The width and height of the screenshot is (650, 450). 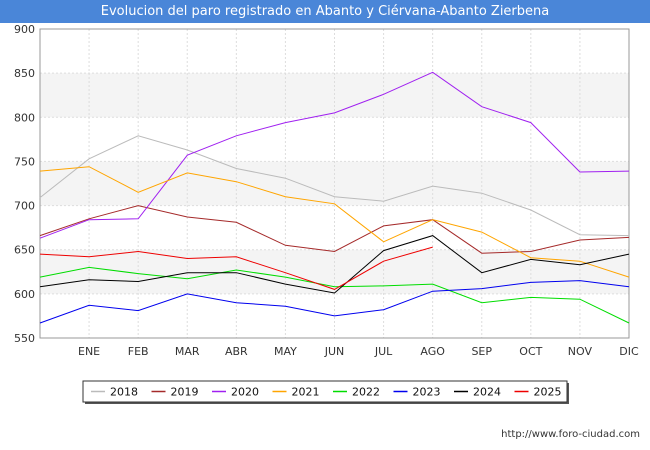 What do you see at coordinates (570, 434) in the screenshot?
I see `source-url: http://www.foro-ciudad.com` at bounding box center [570, 434].